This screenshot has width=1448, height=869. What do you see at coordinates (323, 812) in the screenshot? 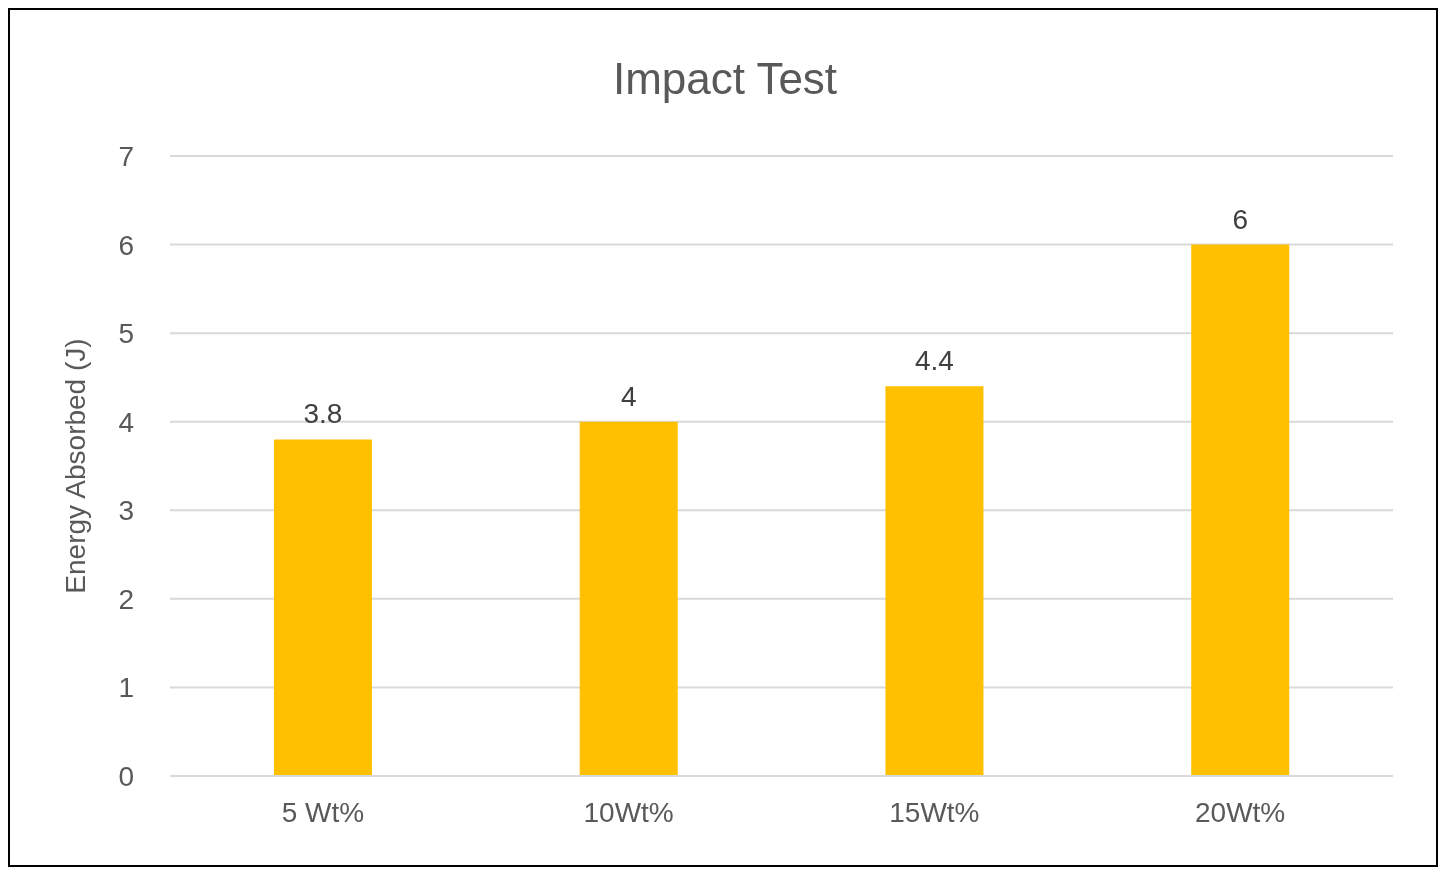
I see `x-tick-label: 5 Wt%` at bounding box center [323, 812].